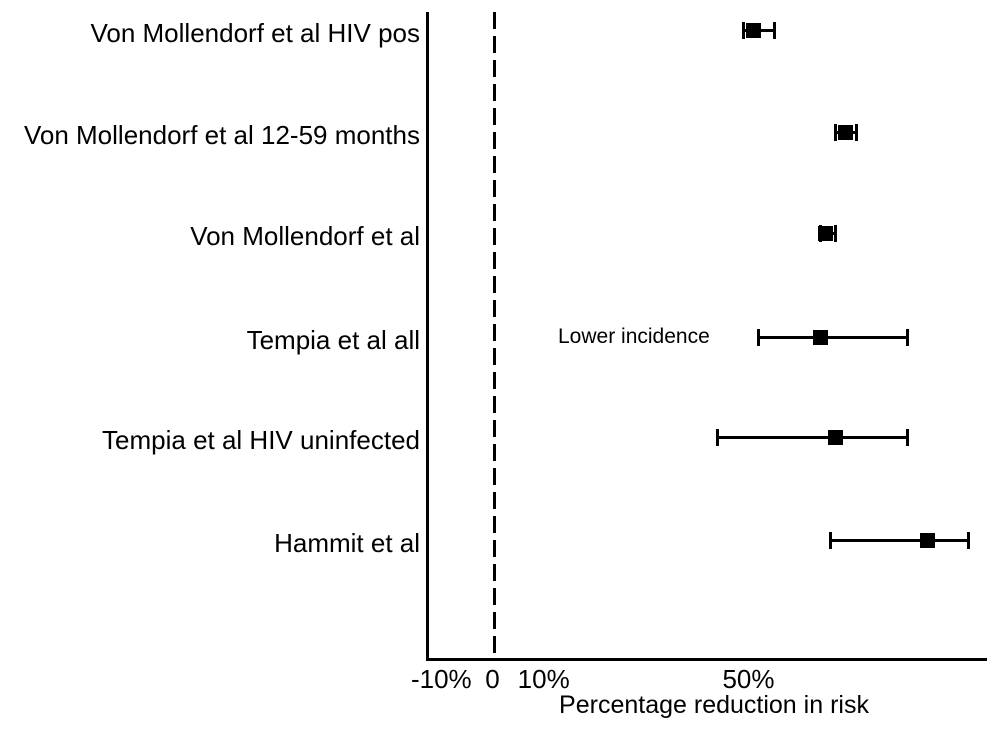 This screenshot has width=1000, height=741. I want to click on x-tick-label: -10%, so click(441, 679).